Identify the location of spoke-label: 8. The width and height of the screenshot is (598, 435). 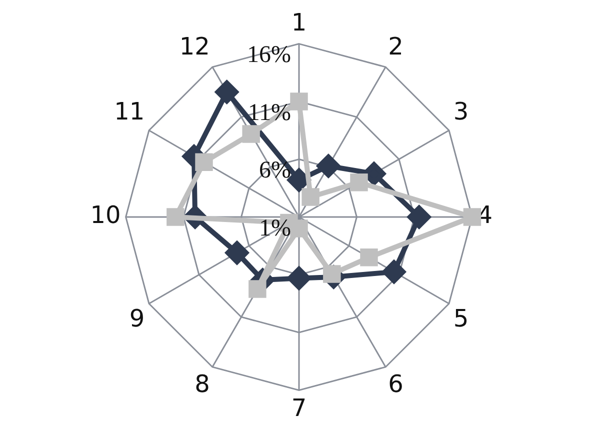
(202, 384).